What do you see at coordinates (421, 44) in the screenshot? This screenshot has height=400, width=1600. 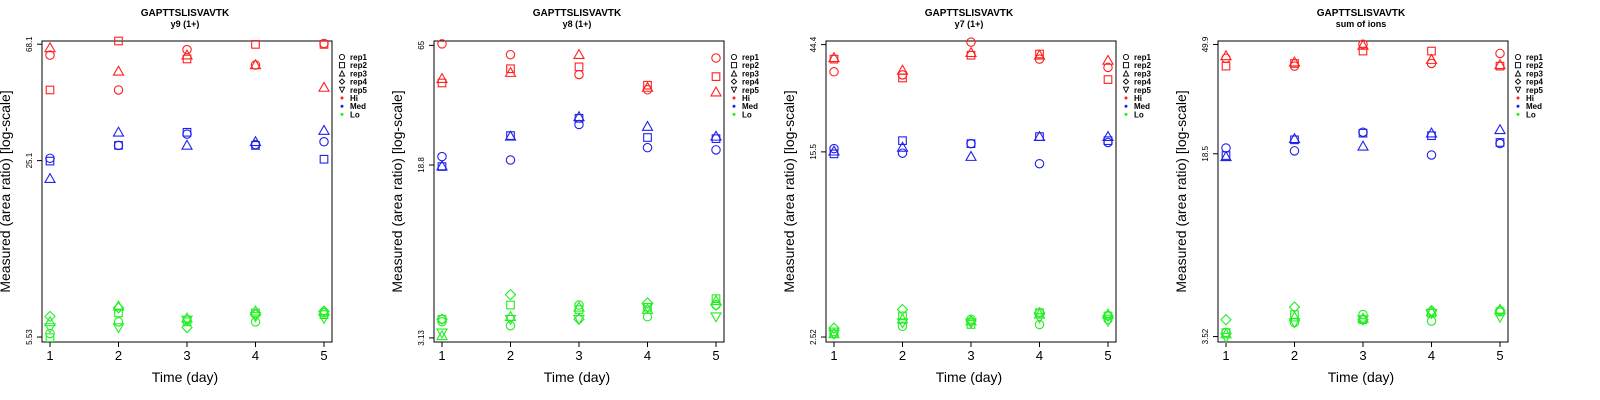 I see `y-tick-label: 65` at bounding box center [421, 44].